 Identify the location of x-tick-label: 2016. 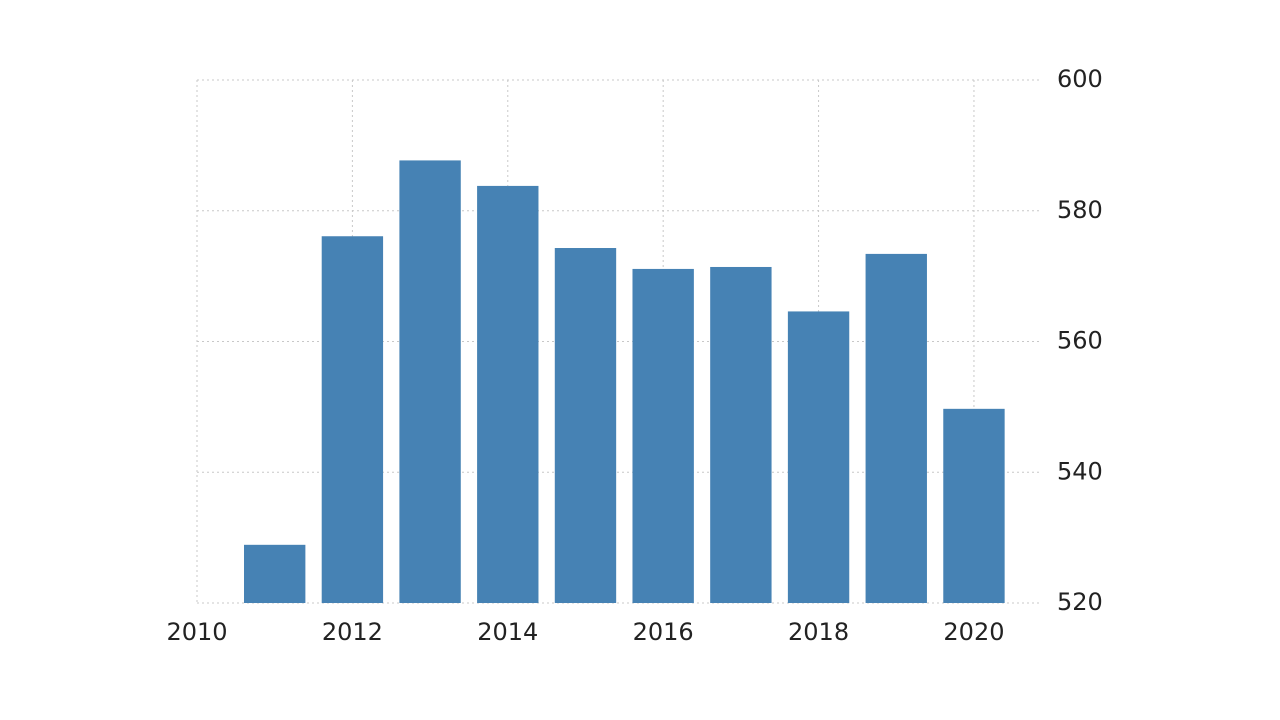
(663, 632).